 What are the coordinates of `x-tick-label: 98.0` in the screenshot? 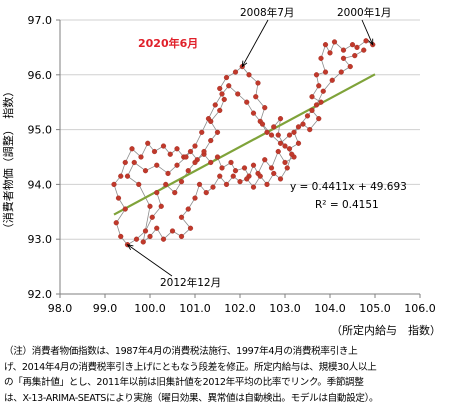 It's located at (60, 308).